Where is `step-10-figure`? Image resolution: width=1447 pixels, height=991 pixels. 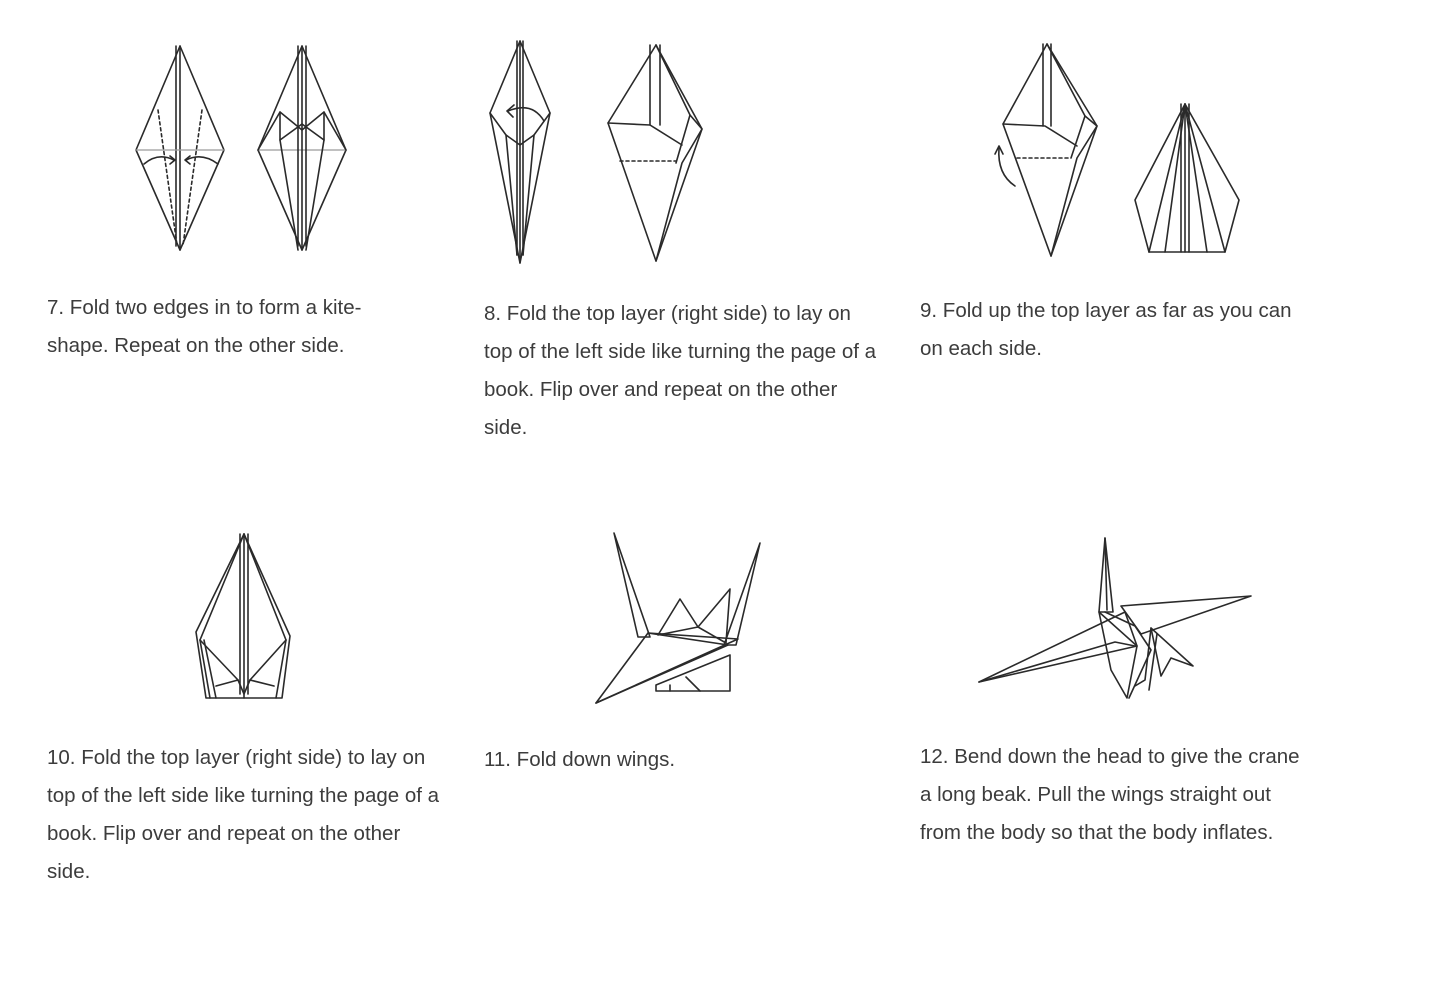
step-10-figure is located at coordinates (245, 618).